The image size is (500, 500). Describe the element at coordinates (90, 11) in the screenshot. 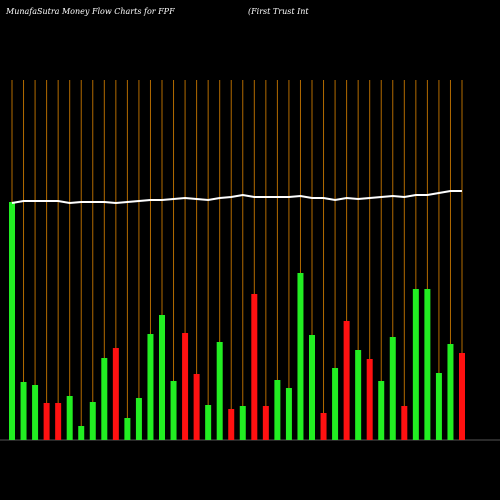

I see `chart-title: MunafaSutra Money Flow Charts for FPF` at that location.